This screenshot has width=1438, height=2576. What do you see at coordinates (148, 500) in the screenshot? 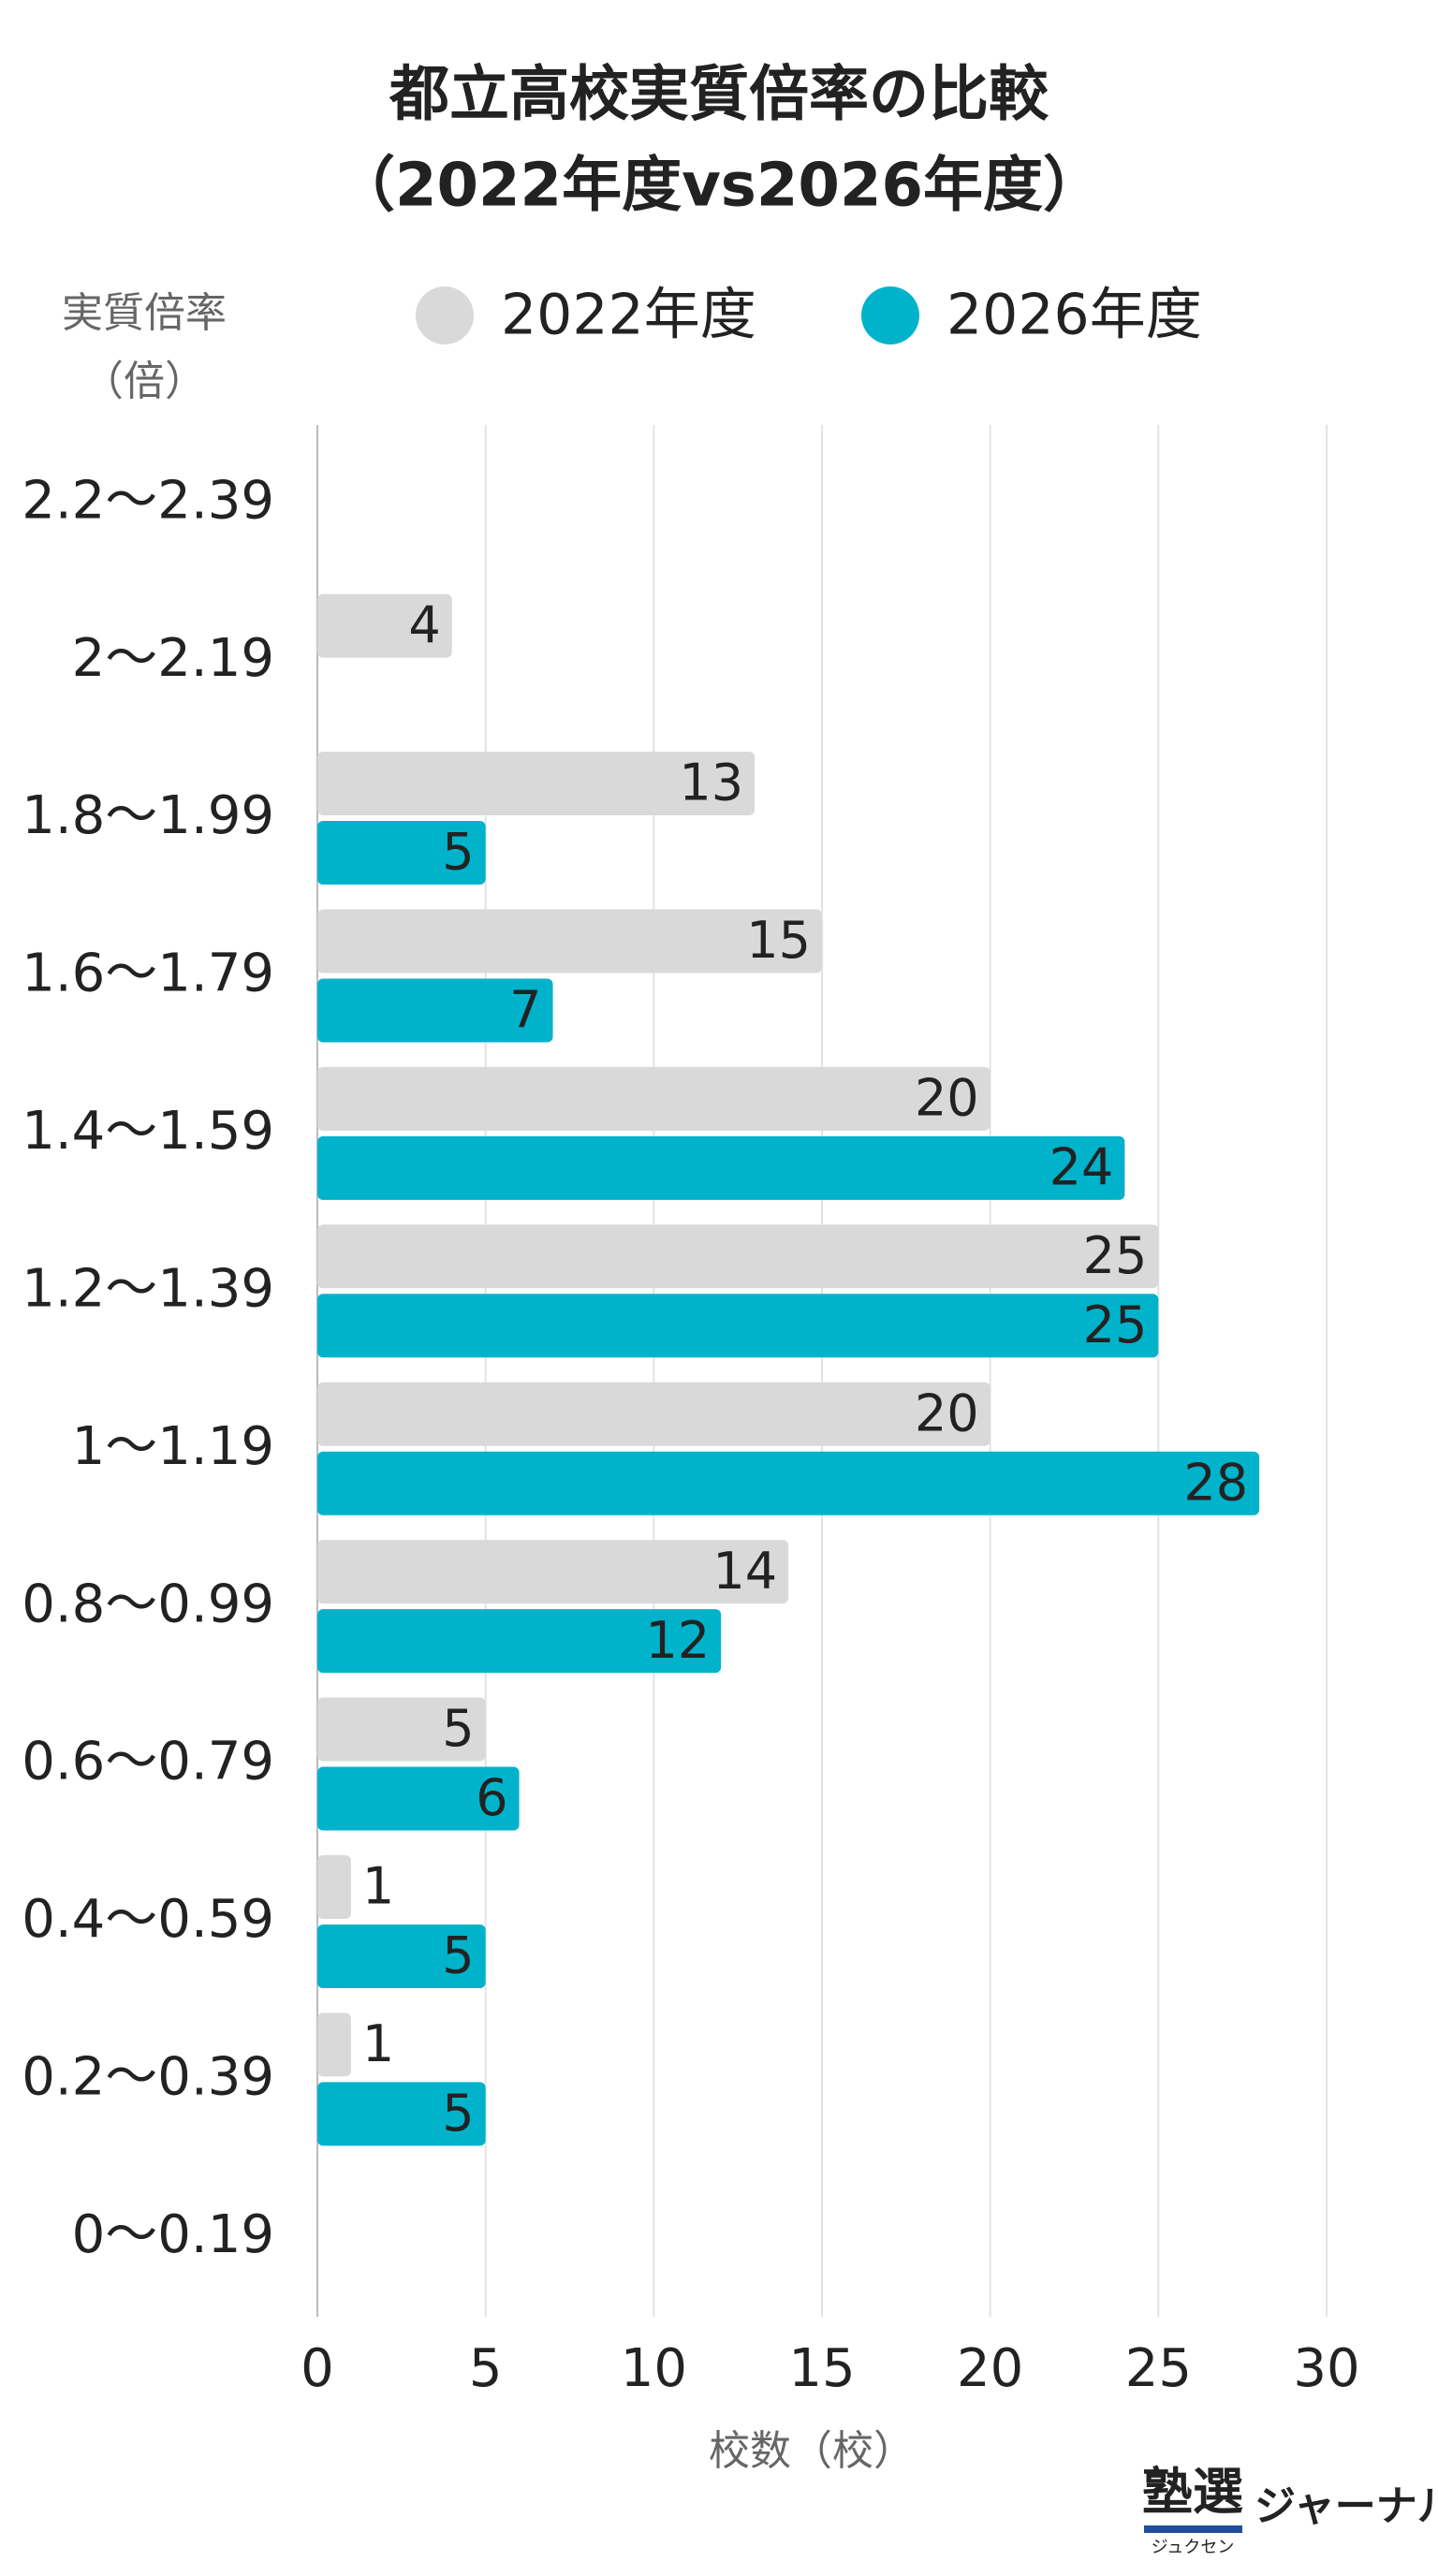
I see `y-tick-label: 2.2〜2.39` at bounding box center [148, 500].